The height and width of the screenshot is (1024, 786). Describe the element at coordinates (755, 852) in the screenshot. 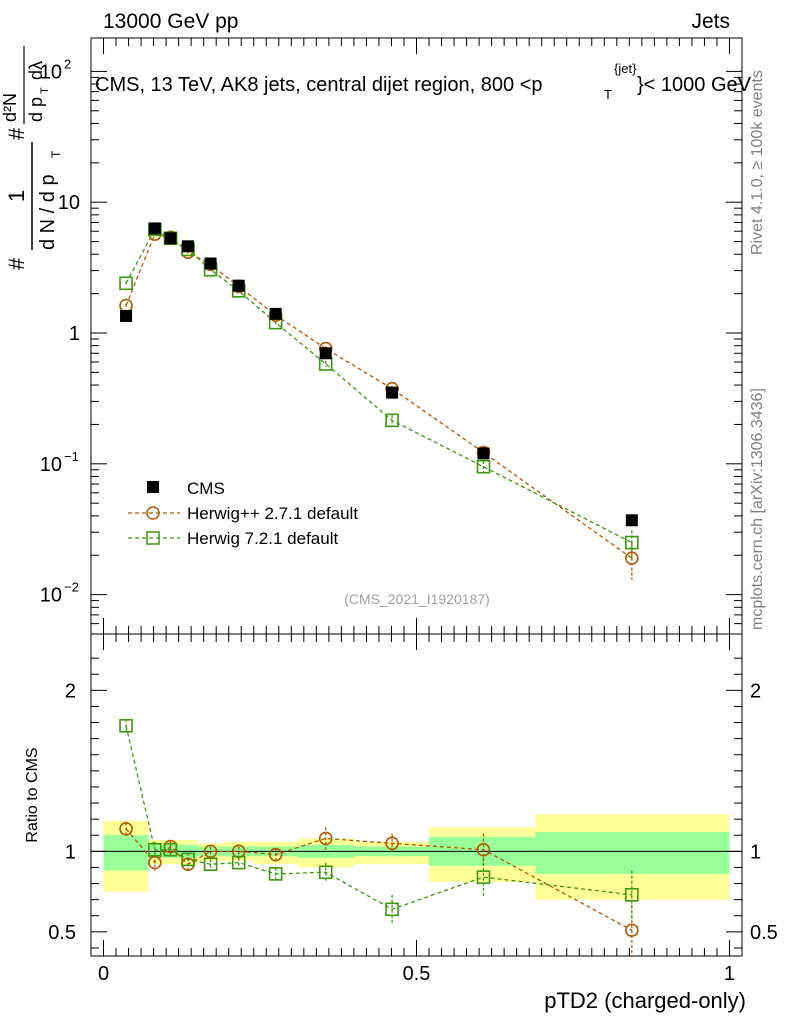

I see `ratio-ytick-label-right: 1` at that location.